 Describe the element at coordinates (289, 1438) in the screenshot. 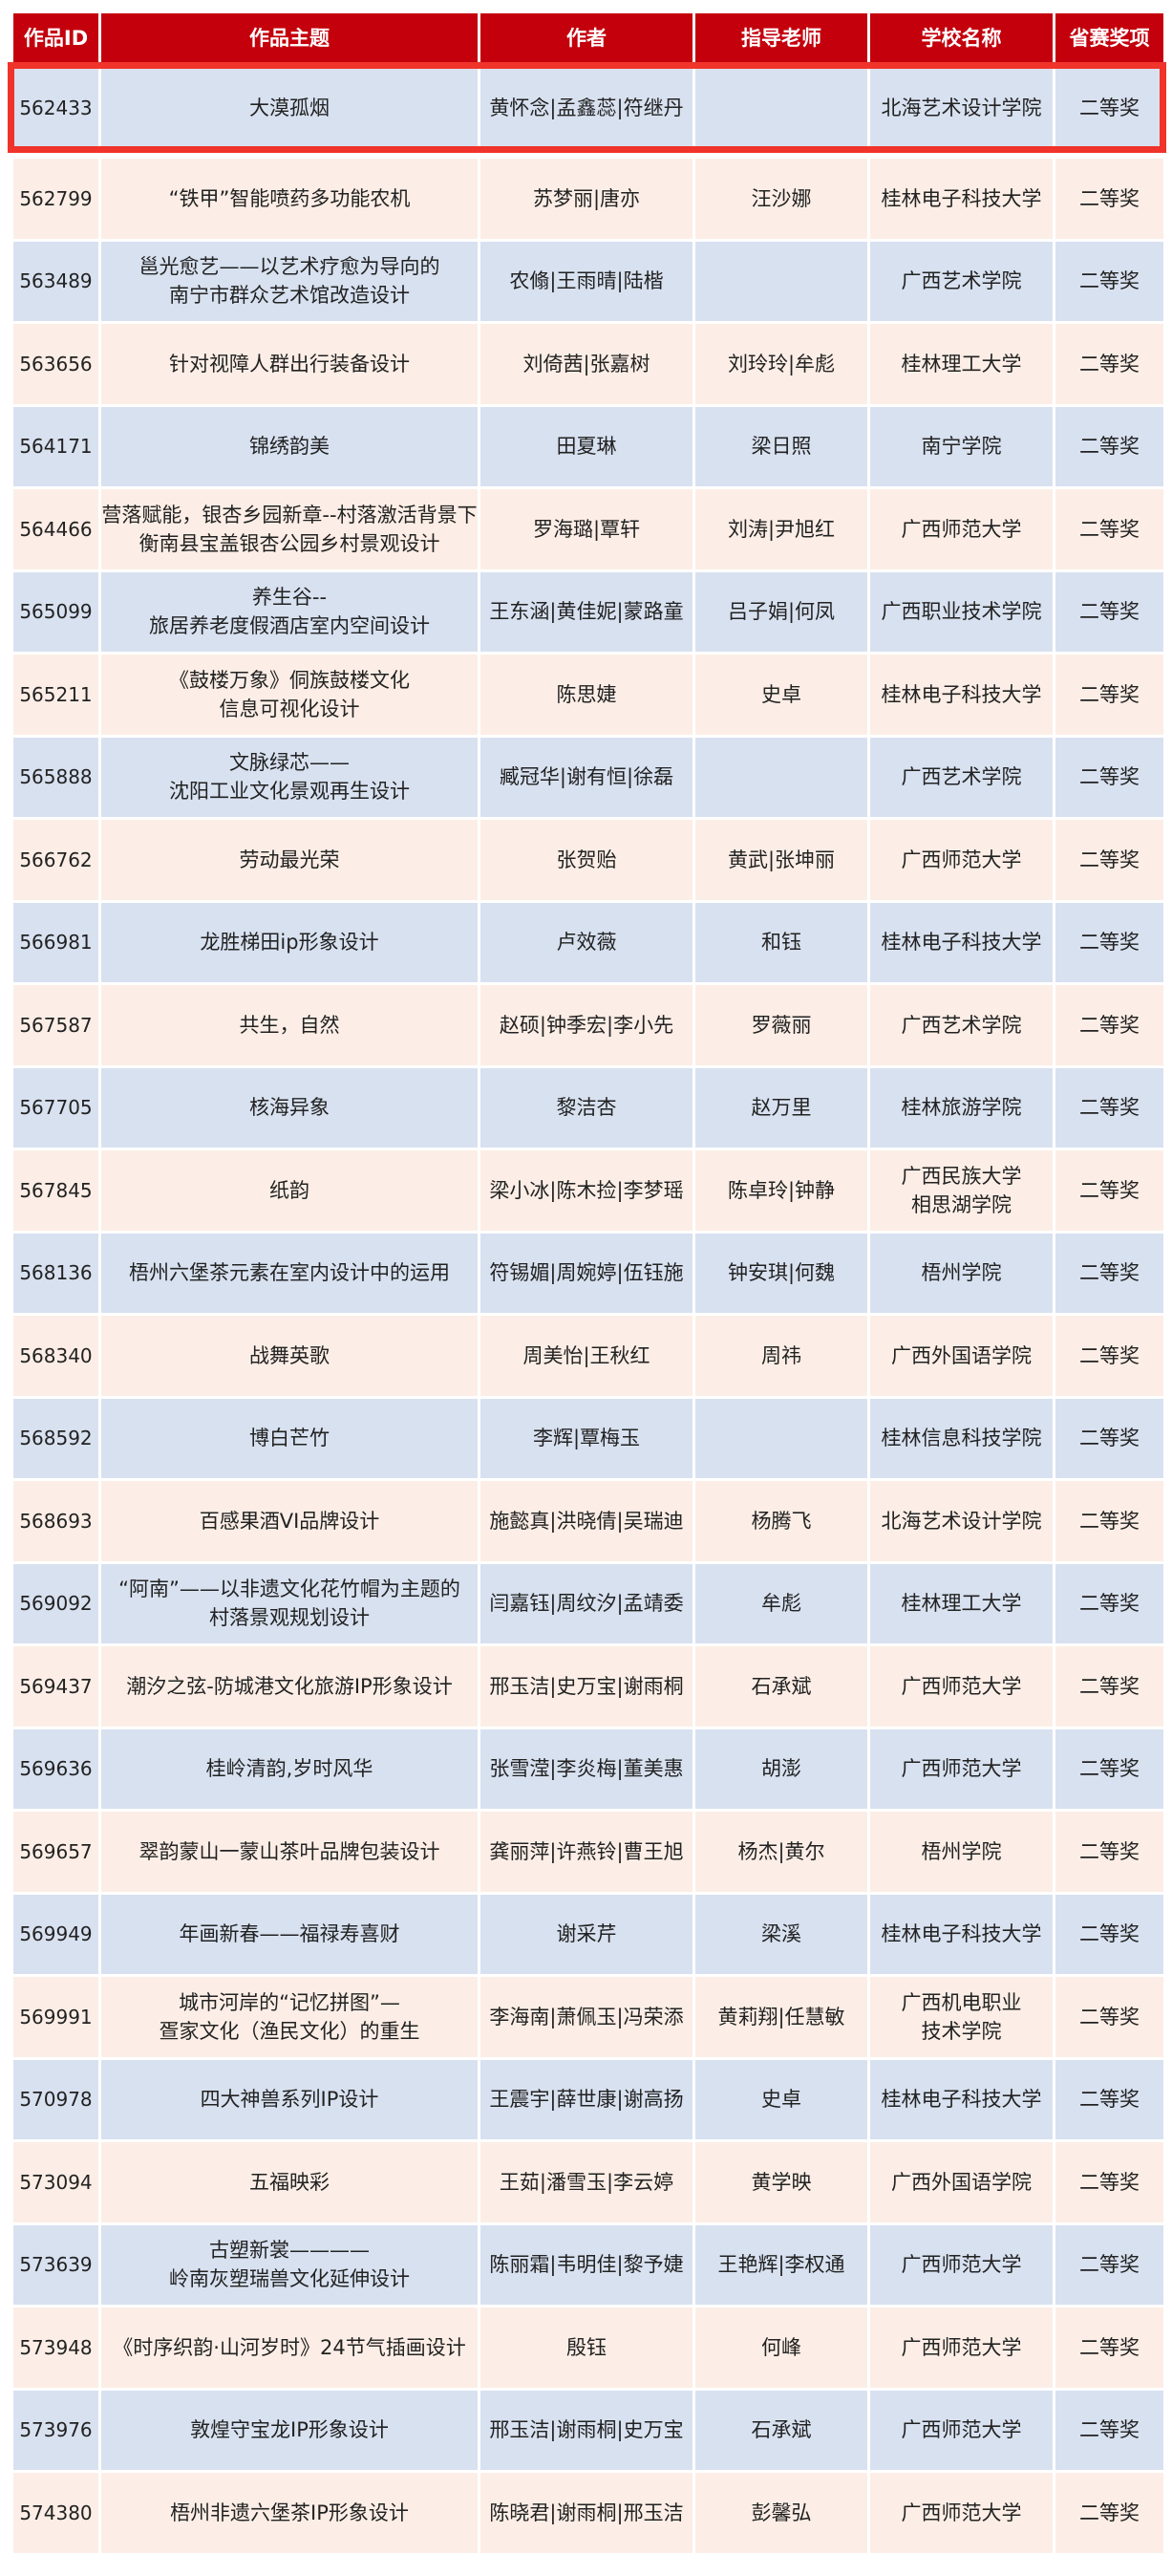

I see `cell-title: 博白芒竹` at that location.